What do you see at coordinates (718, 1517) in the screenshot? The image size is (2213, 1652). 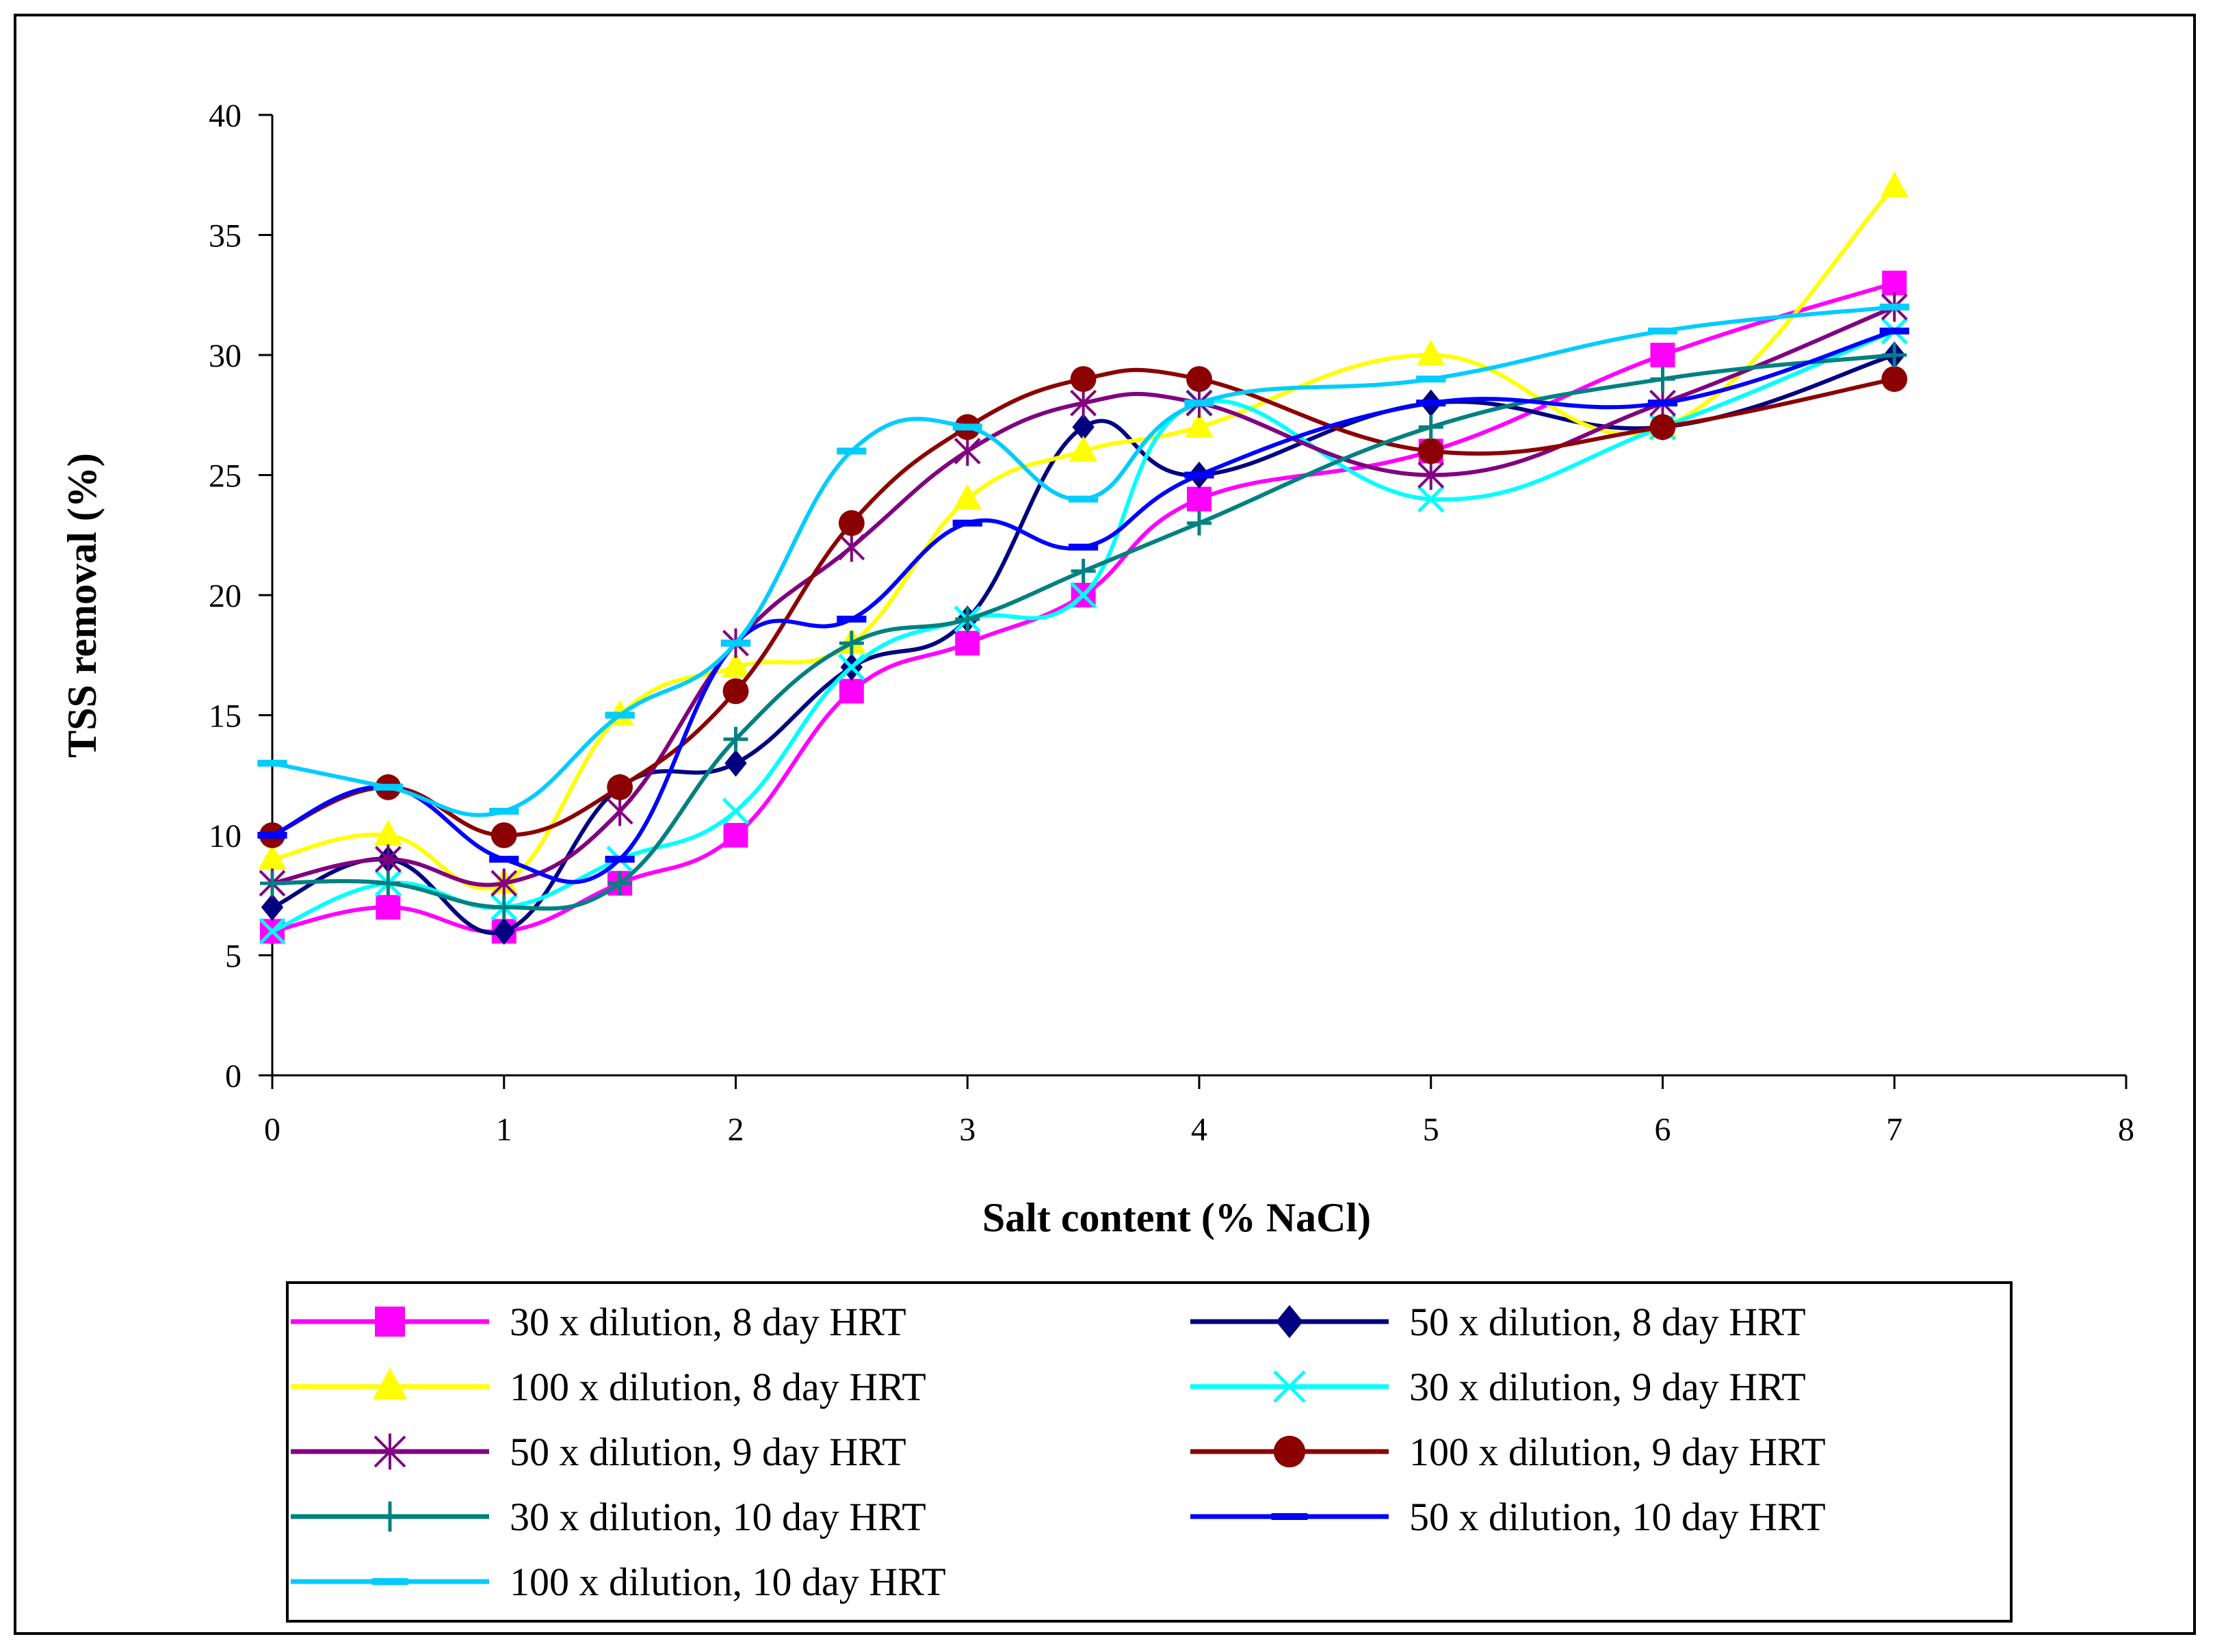 I see `legend-label: 30 x dilution, 10 day HRT` at bounding box center [718, 1517].